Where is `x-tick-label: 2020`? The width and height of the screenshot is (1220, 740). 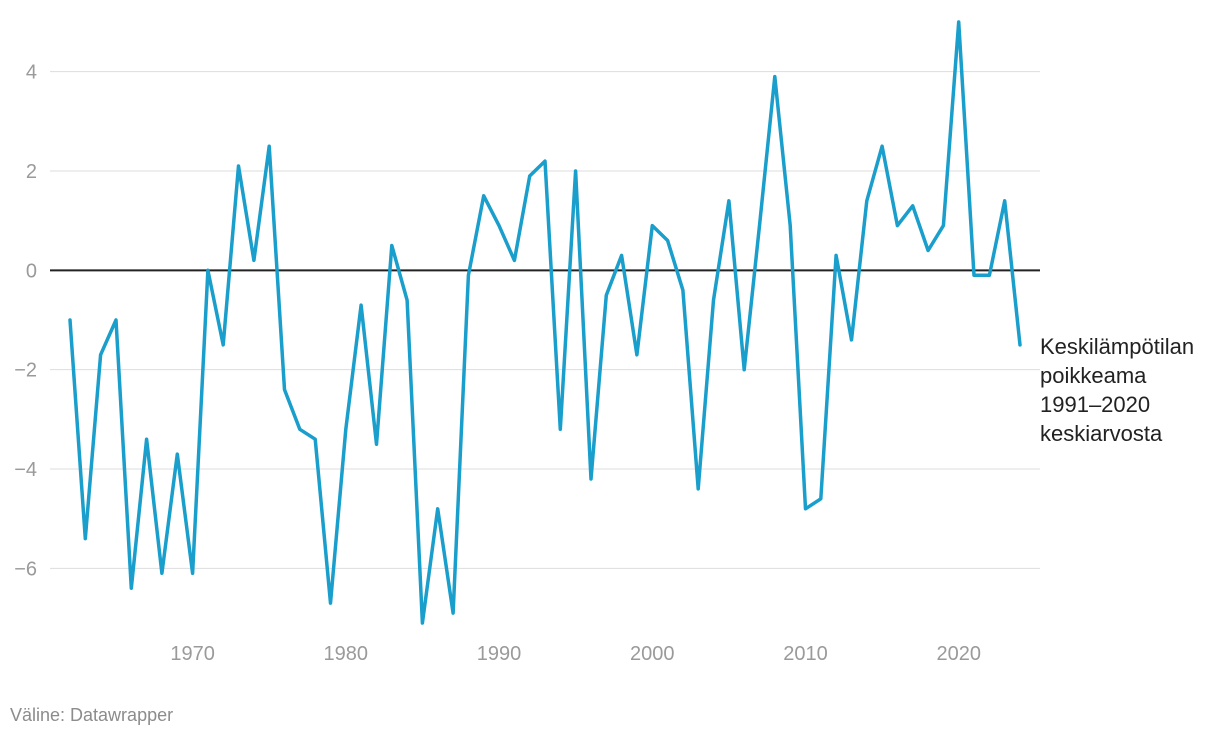 x-tick-label: 2020 is located at coordinates (958, 654).